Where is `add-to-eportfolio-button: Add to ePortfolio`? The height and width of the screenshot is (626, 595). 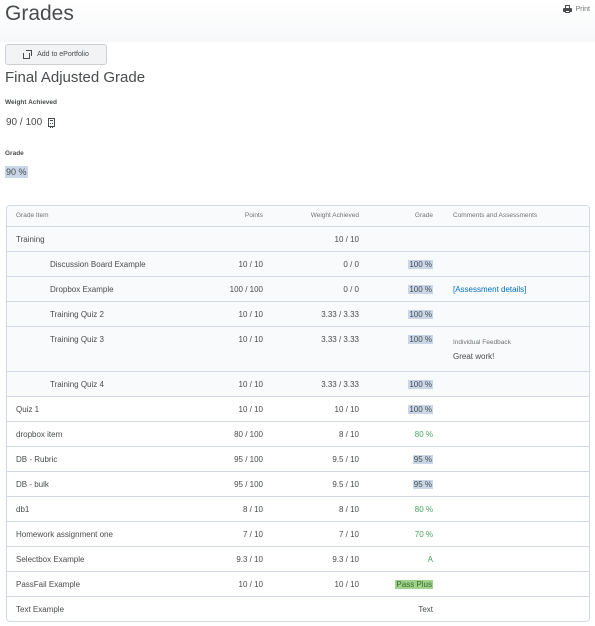 add-to-eportfolio-button: Add to ePortfolio is located at coordinates (56, 54).